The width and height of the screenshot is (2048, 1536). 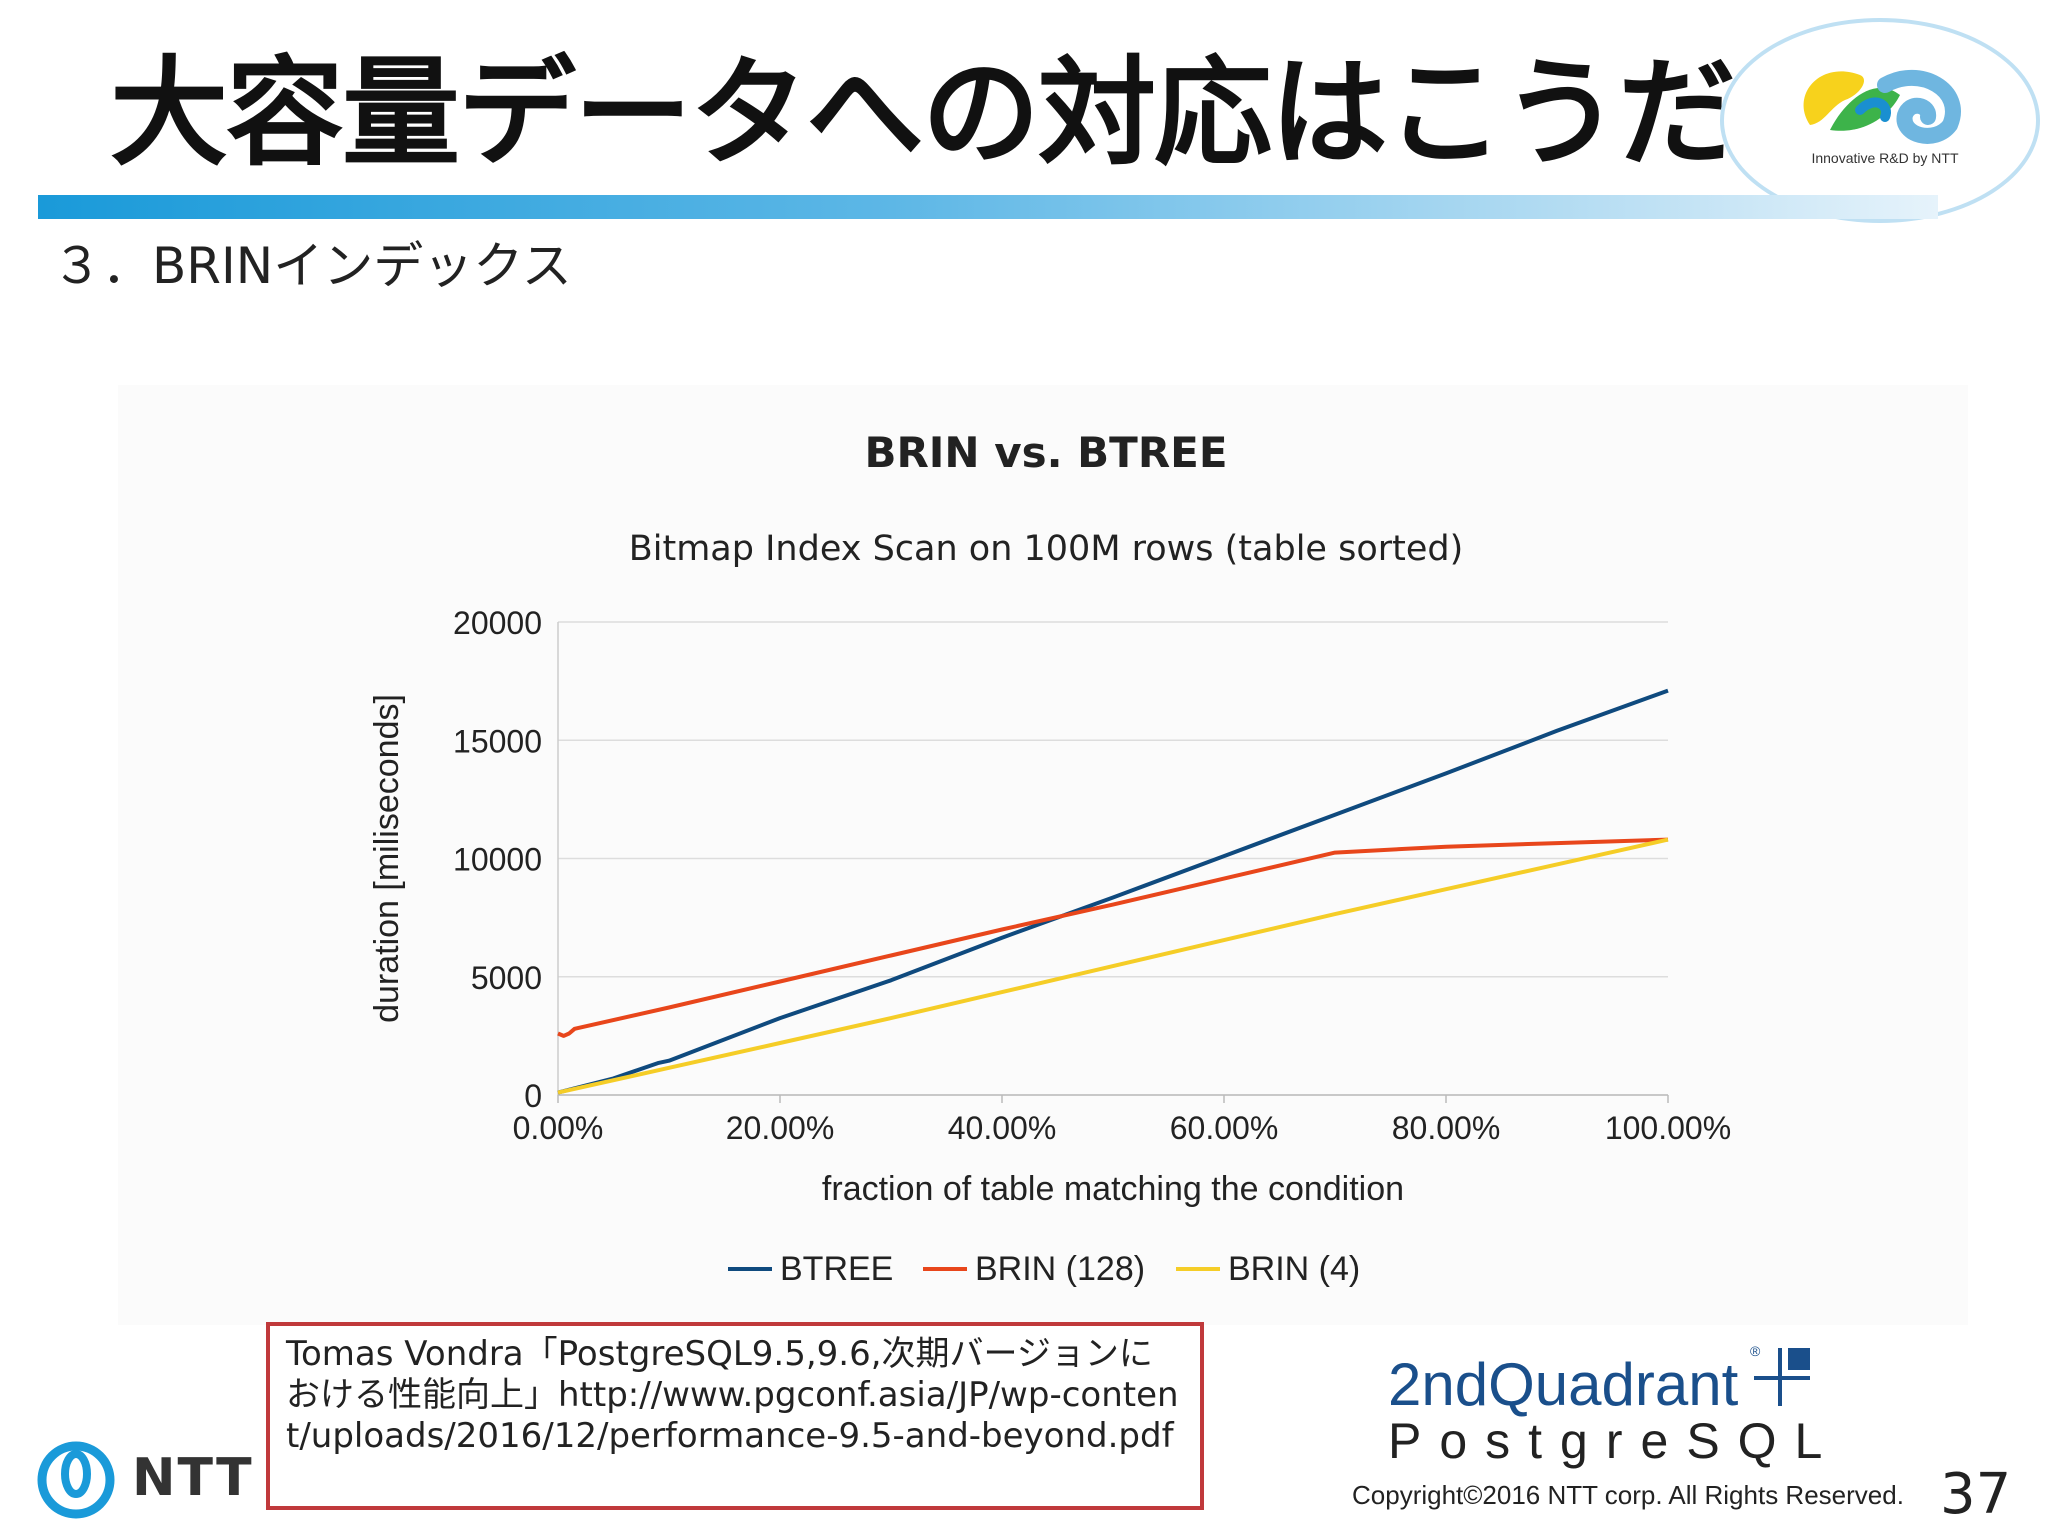 What do you see at coordinates (497, 741) in the screenshot?
I see `y-tick-label: 15000` at bounding box center [497, 741].